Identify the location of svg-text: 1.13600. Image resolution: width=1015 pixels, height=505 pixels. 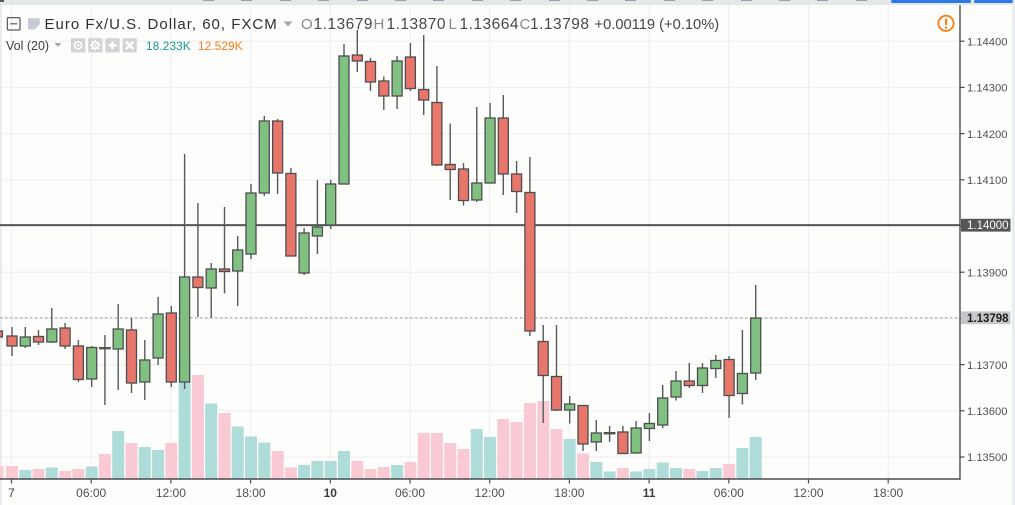
(987, 412).